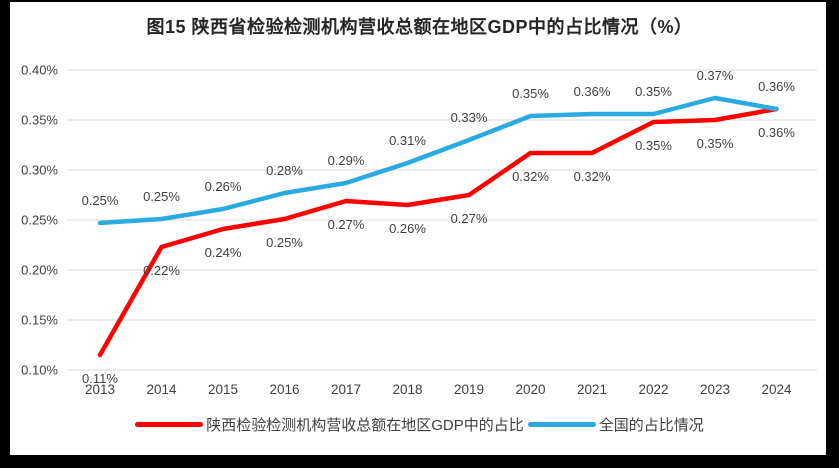  What do you see at coordinates (169, 424) in the screenshot?
I see `legend-line-red-icon` at bounding box center [169, 424].